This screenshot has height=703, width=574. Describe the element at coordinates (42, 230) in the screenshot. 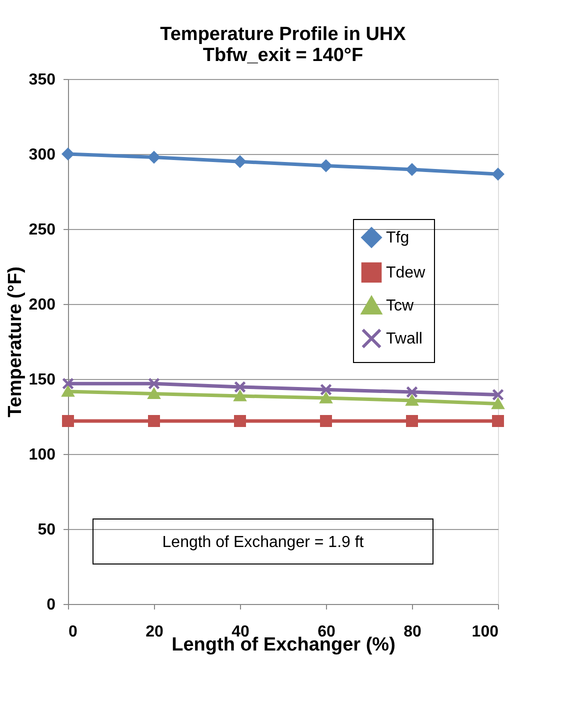

I see `y-tick-label: 250` at that location.